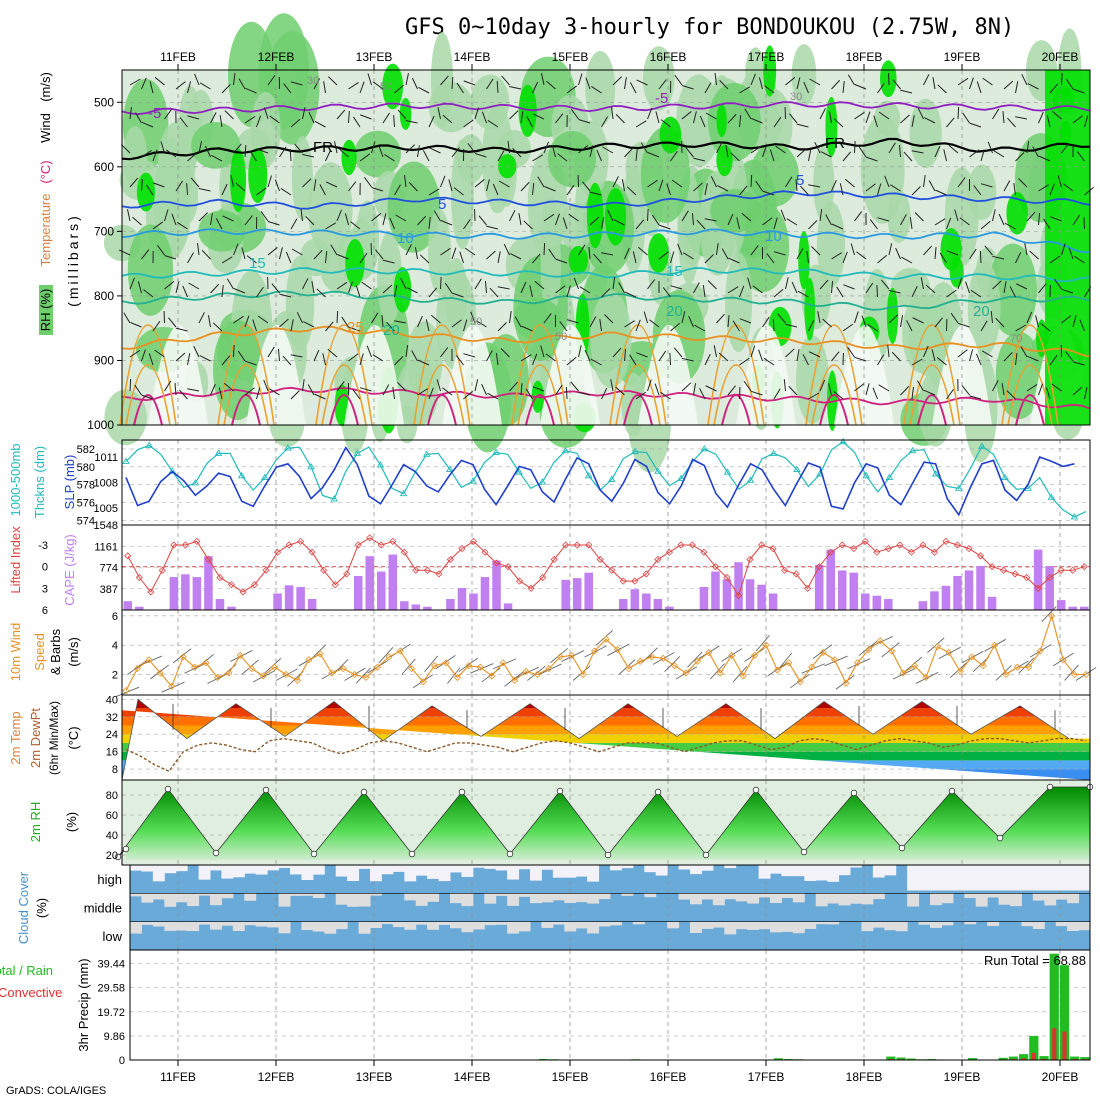 This screenshot has width=1100, height=1100. Describe the element at coordinates (606, 108) in the screenshot. I see `isotherm--5` at that location.